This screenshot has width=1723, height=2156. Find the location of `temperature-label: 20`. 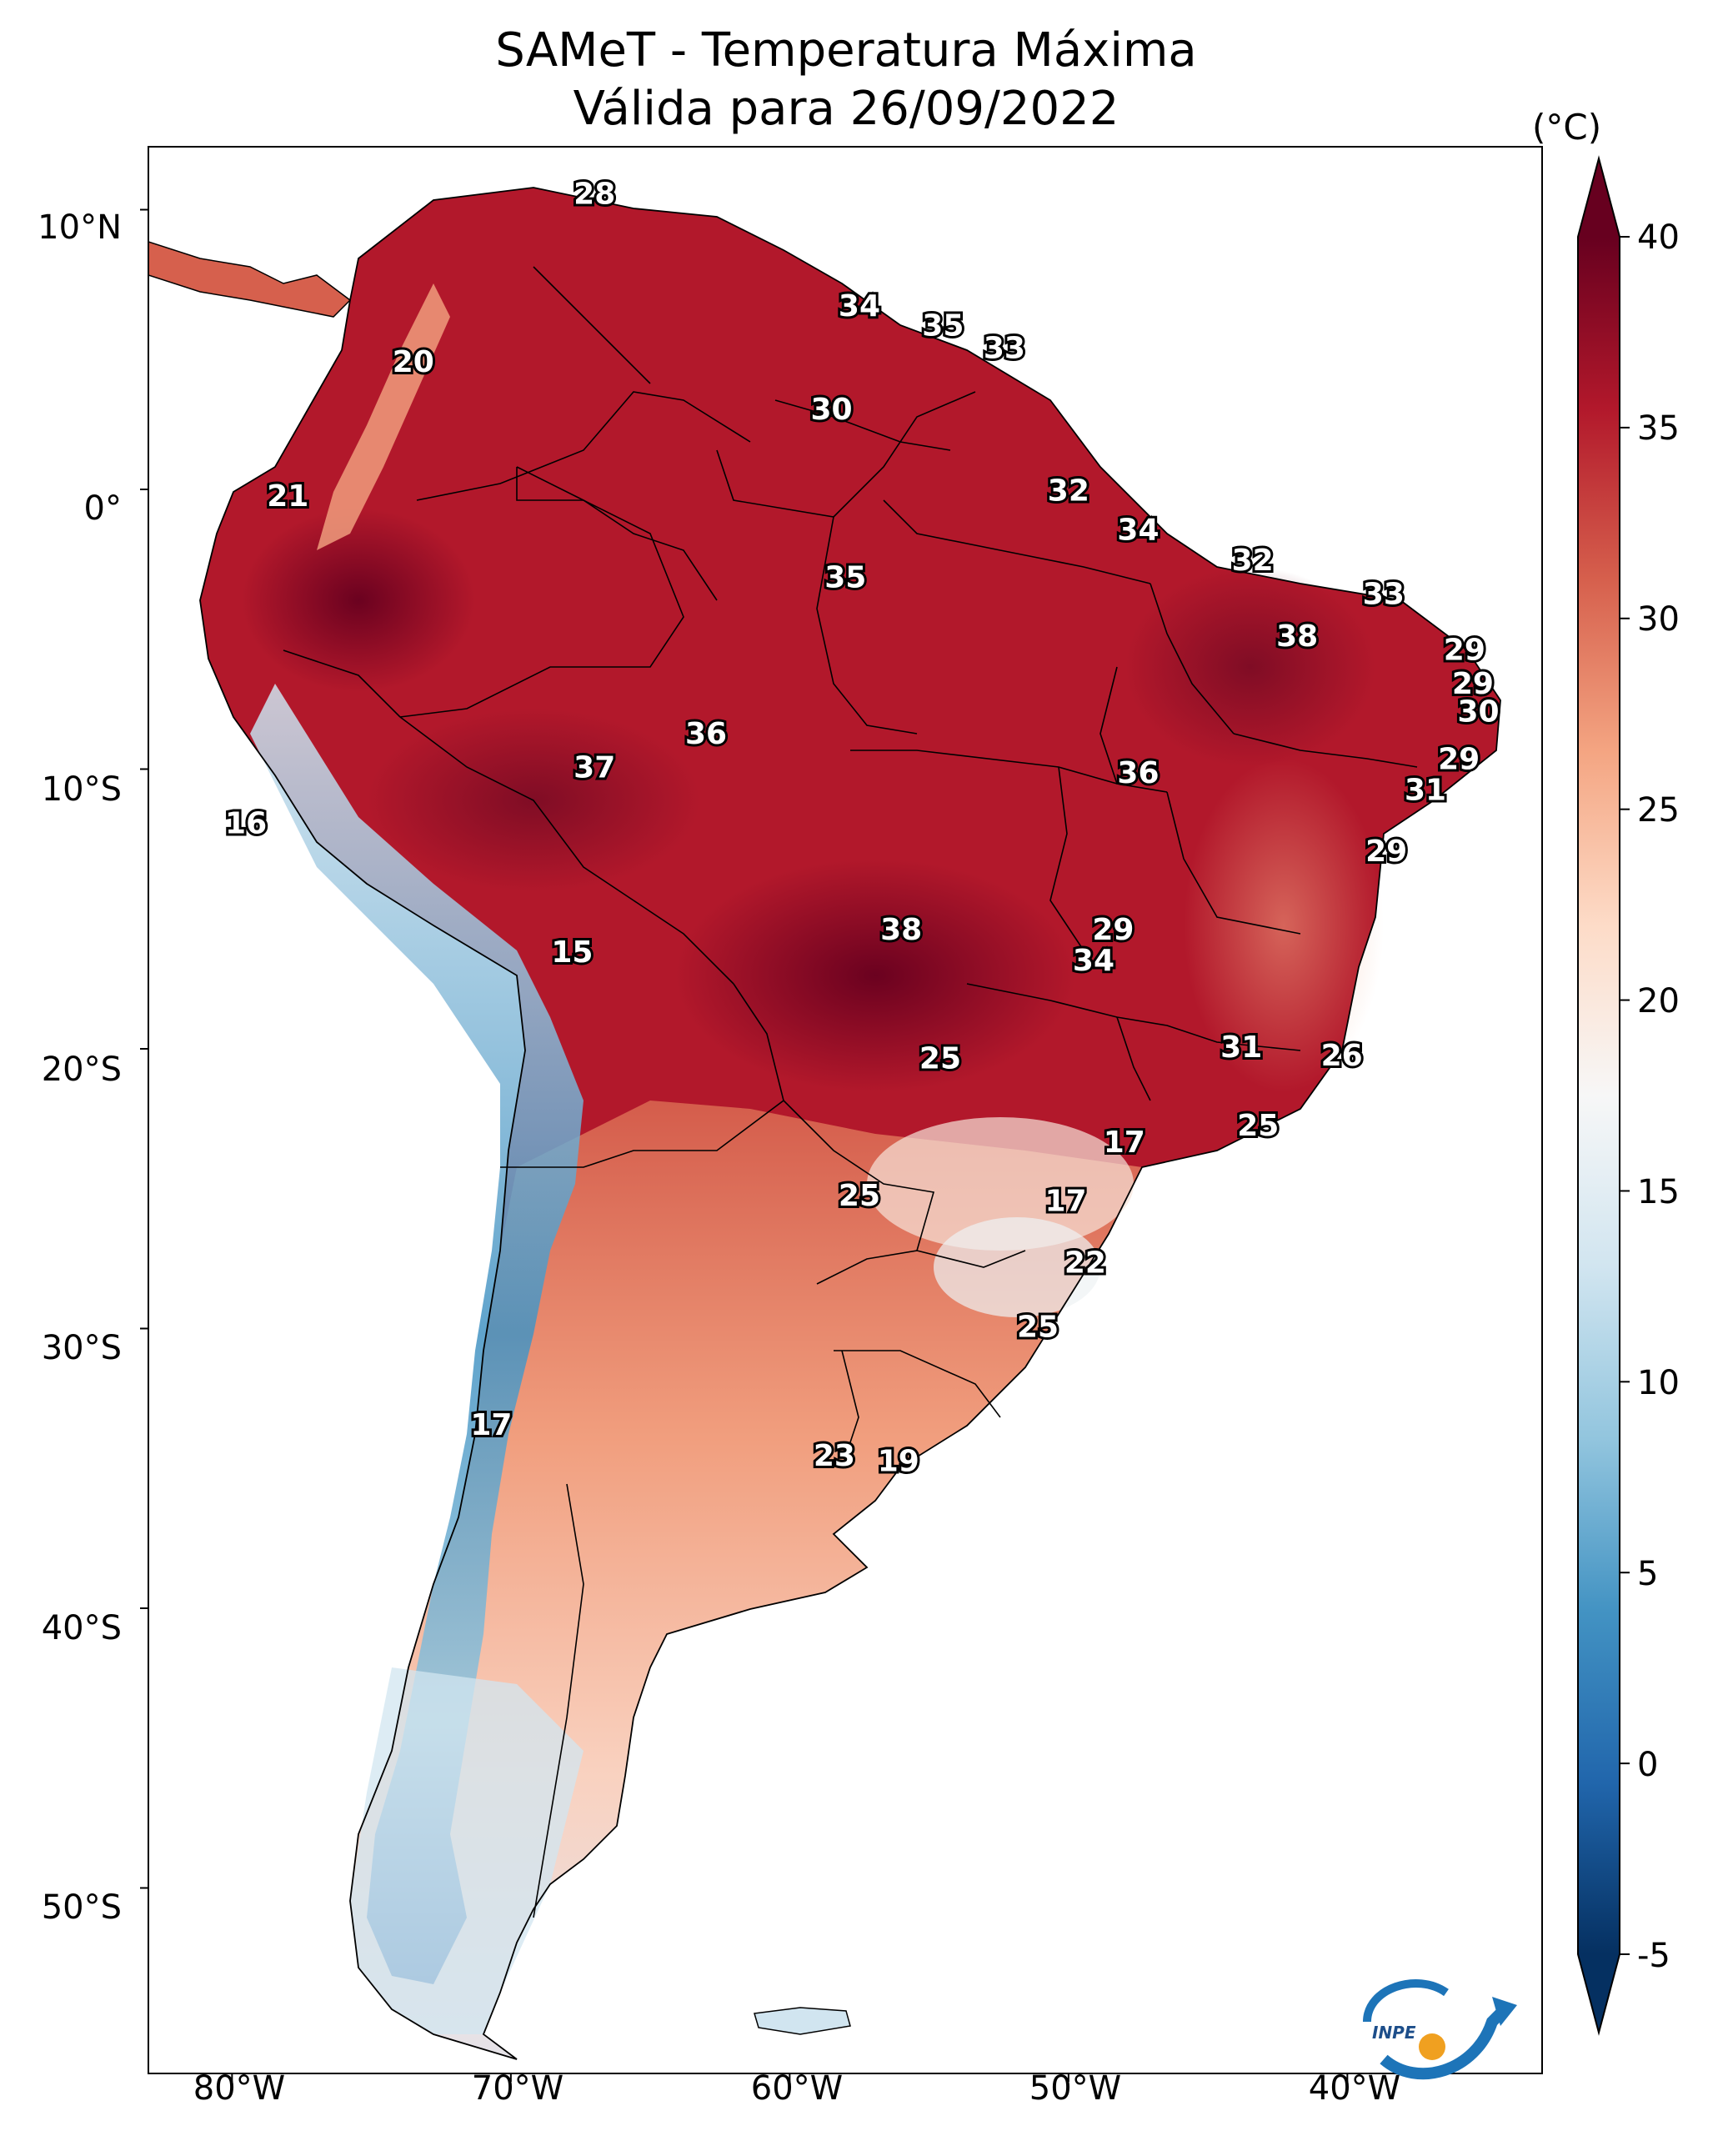

temperature-label: 20 is located at coordinates (413, 362).